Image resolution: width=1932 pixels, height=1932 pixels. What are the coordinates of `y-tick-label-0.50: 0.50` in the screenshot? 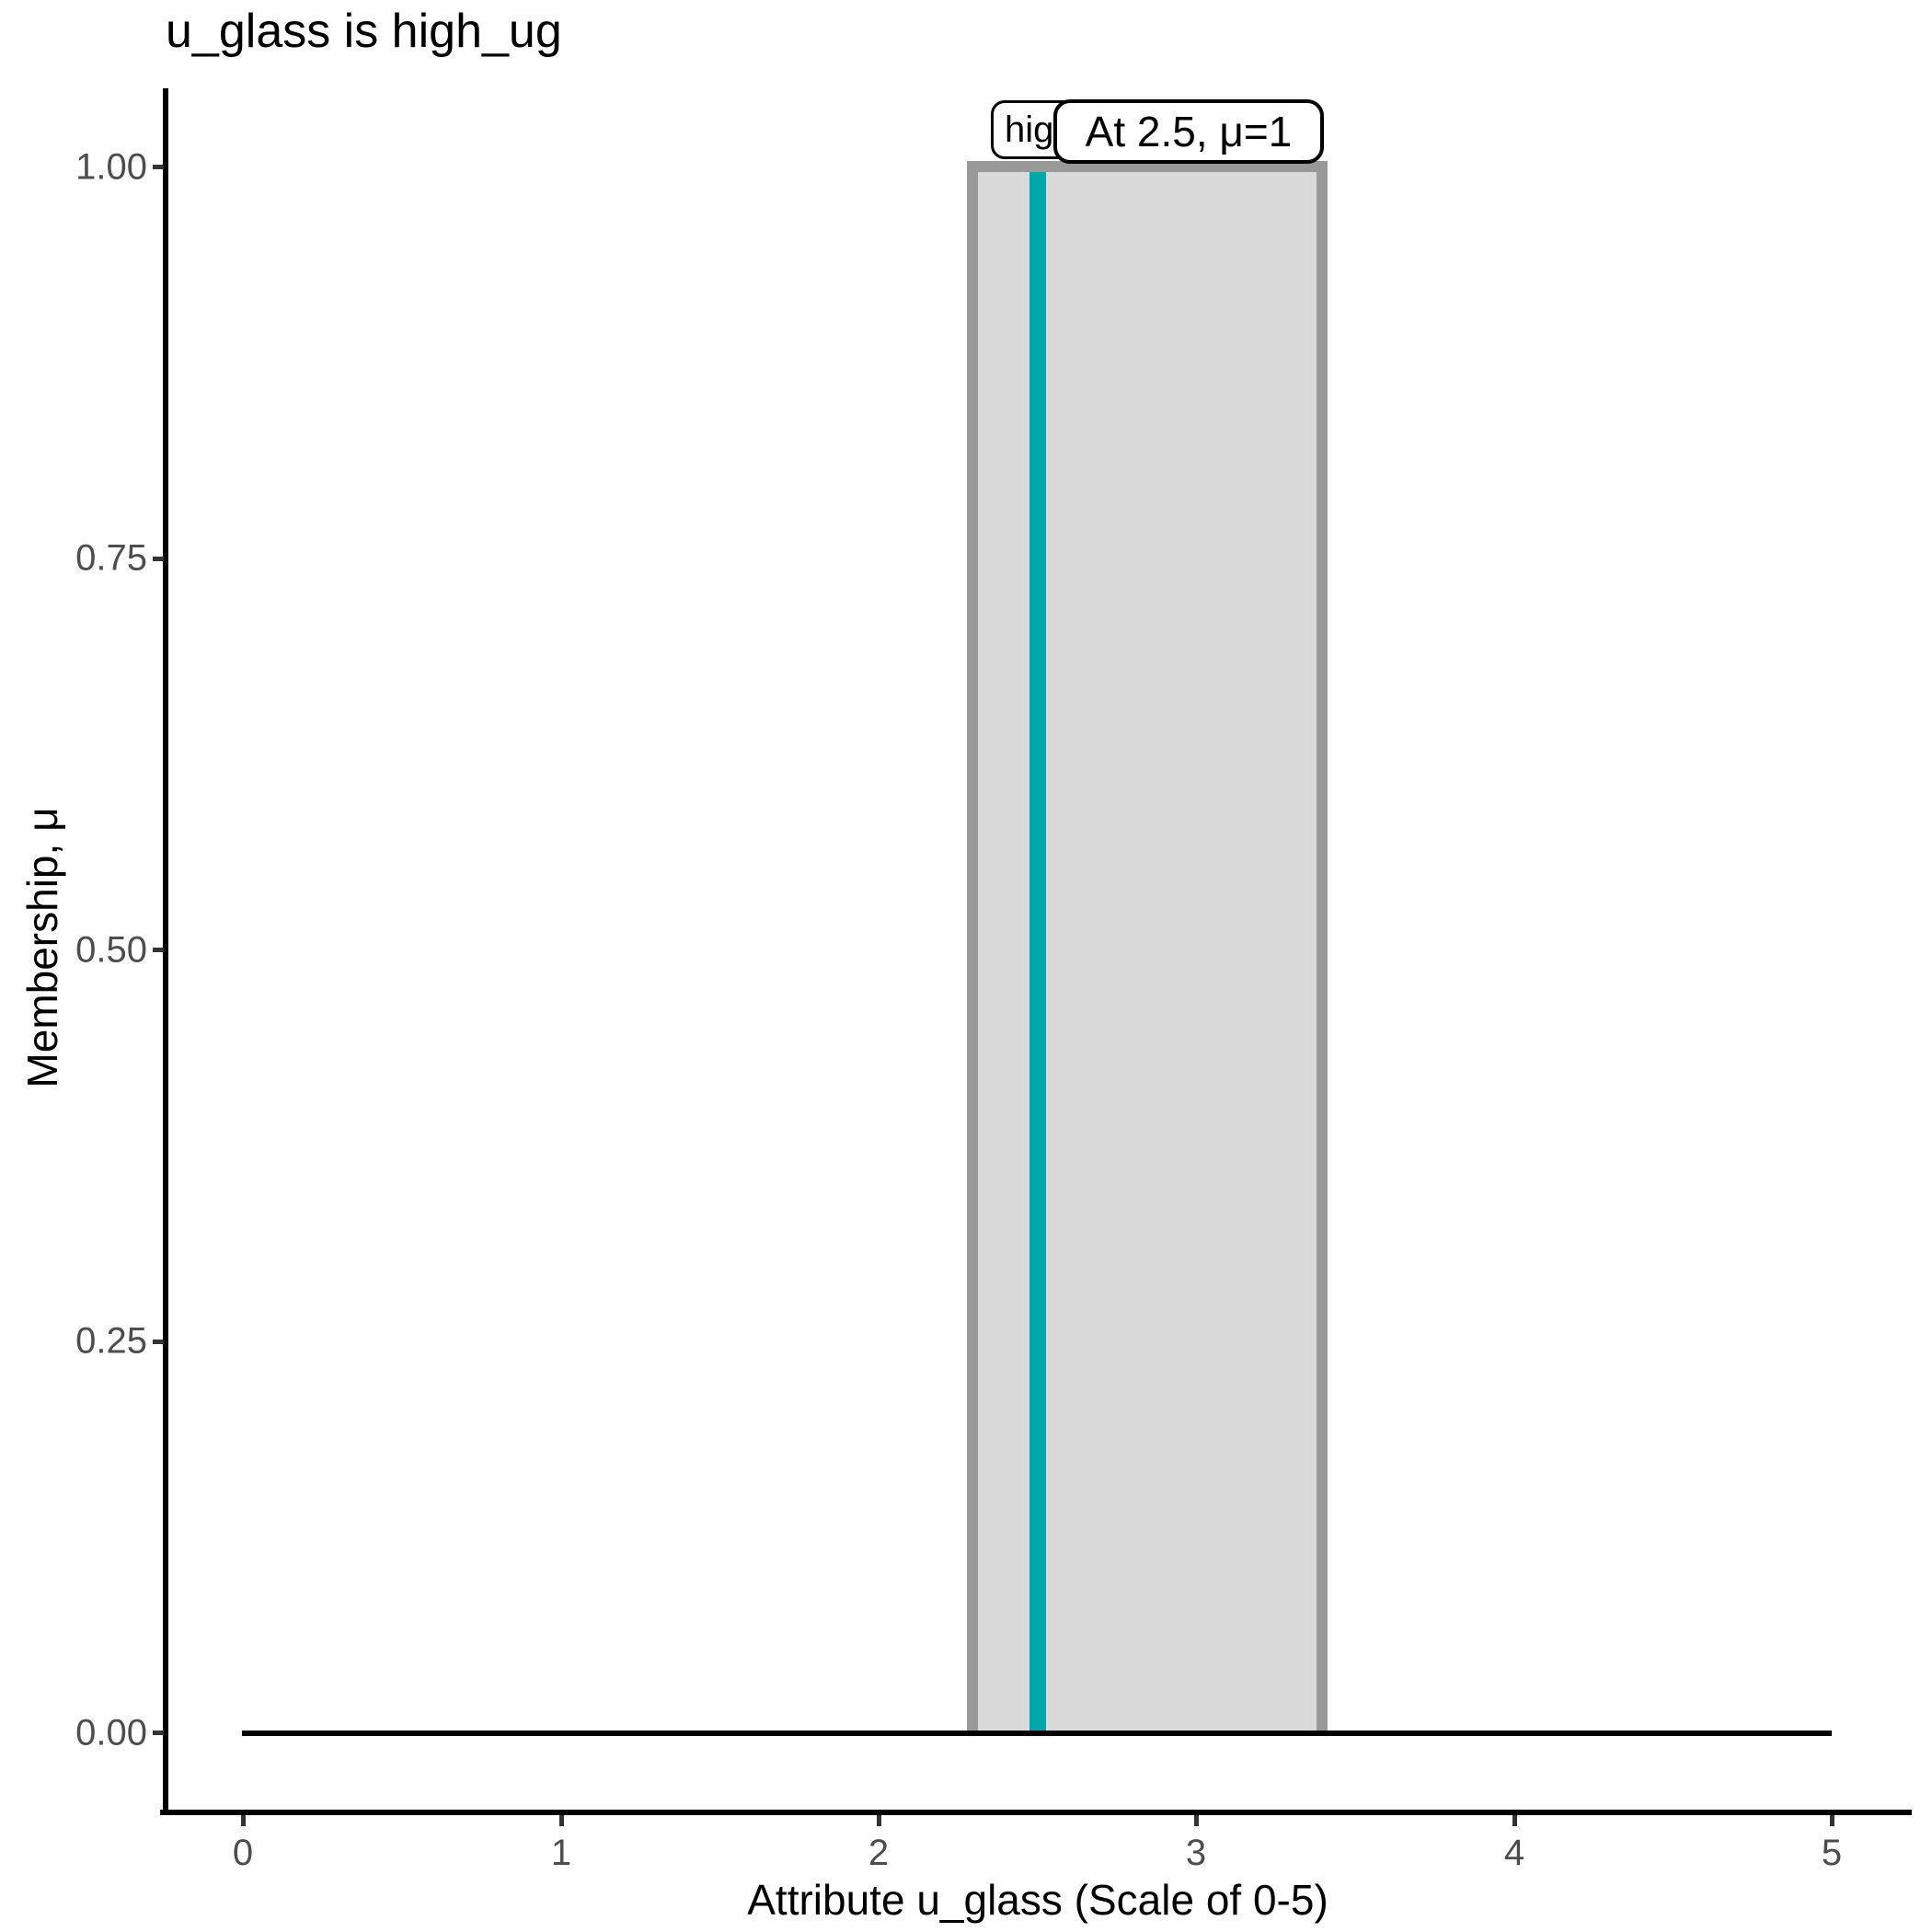 It's located at (111, 950).